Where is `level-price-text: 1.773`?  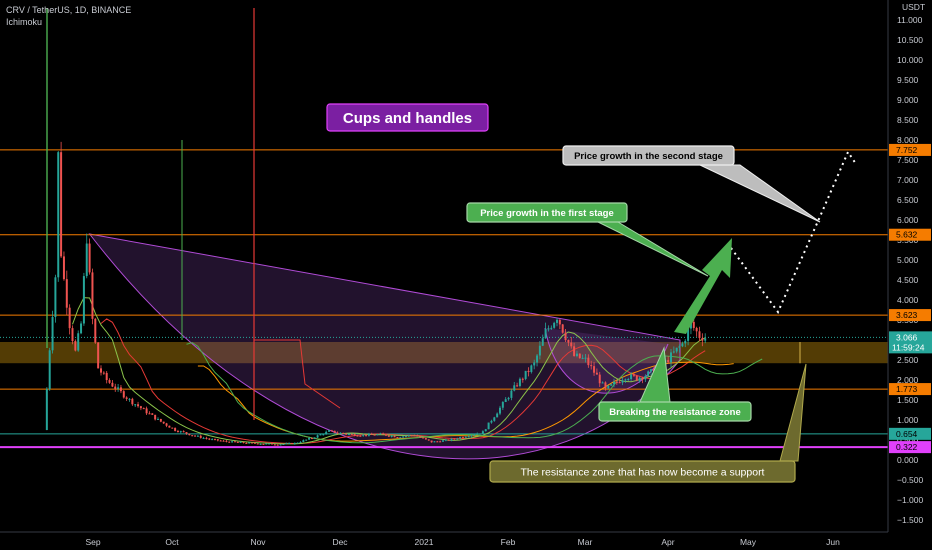 level-price-text: 1.773 is located at coordinates (907, 389).